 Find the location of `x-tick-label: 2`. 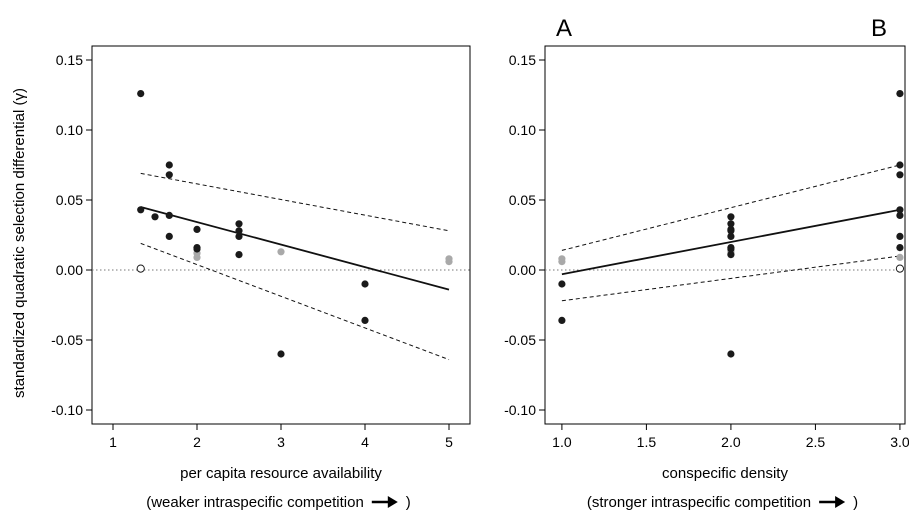

x-tick-label: 2 is located at coordinates (197, 442).